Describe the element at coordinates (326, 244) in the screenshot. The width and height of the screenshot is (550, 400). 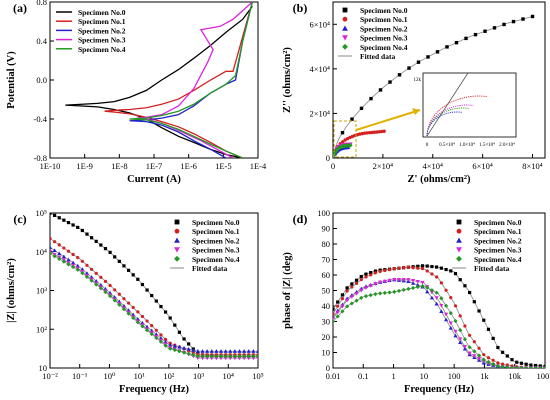
I see `y-tick-label: 80` at that location.